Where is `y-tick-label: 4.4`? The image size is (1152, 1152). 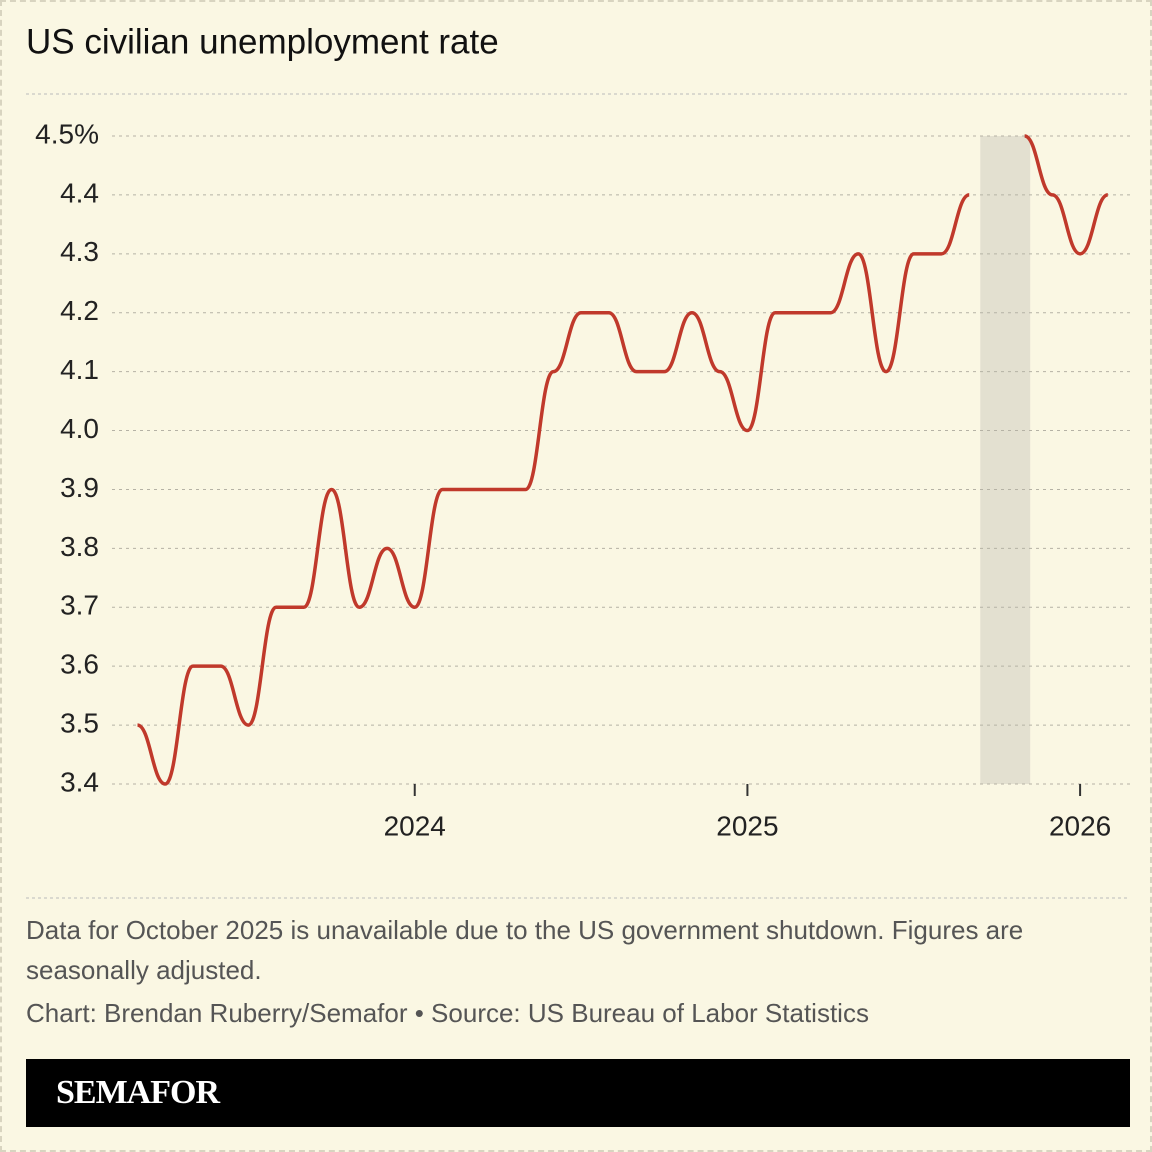 y-tick-label: 4.4 is located at coordinates (79, 192).